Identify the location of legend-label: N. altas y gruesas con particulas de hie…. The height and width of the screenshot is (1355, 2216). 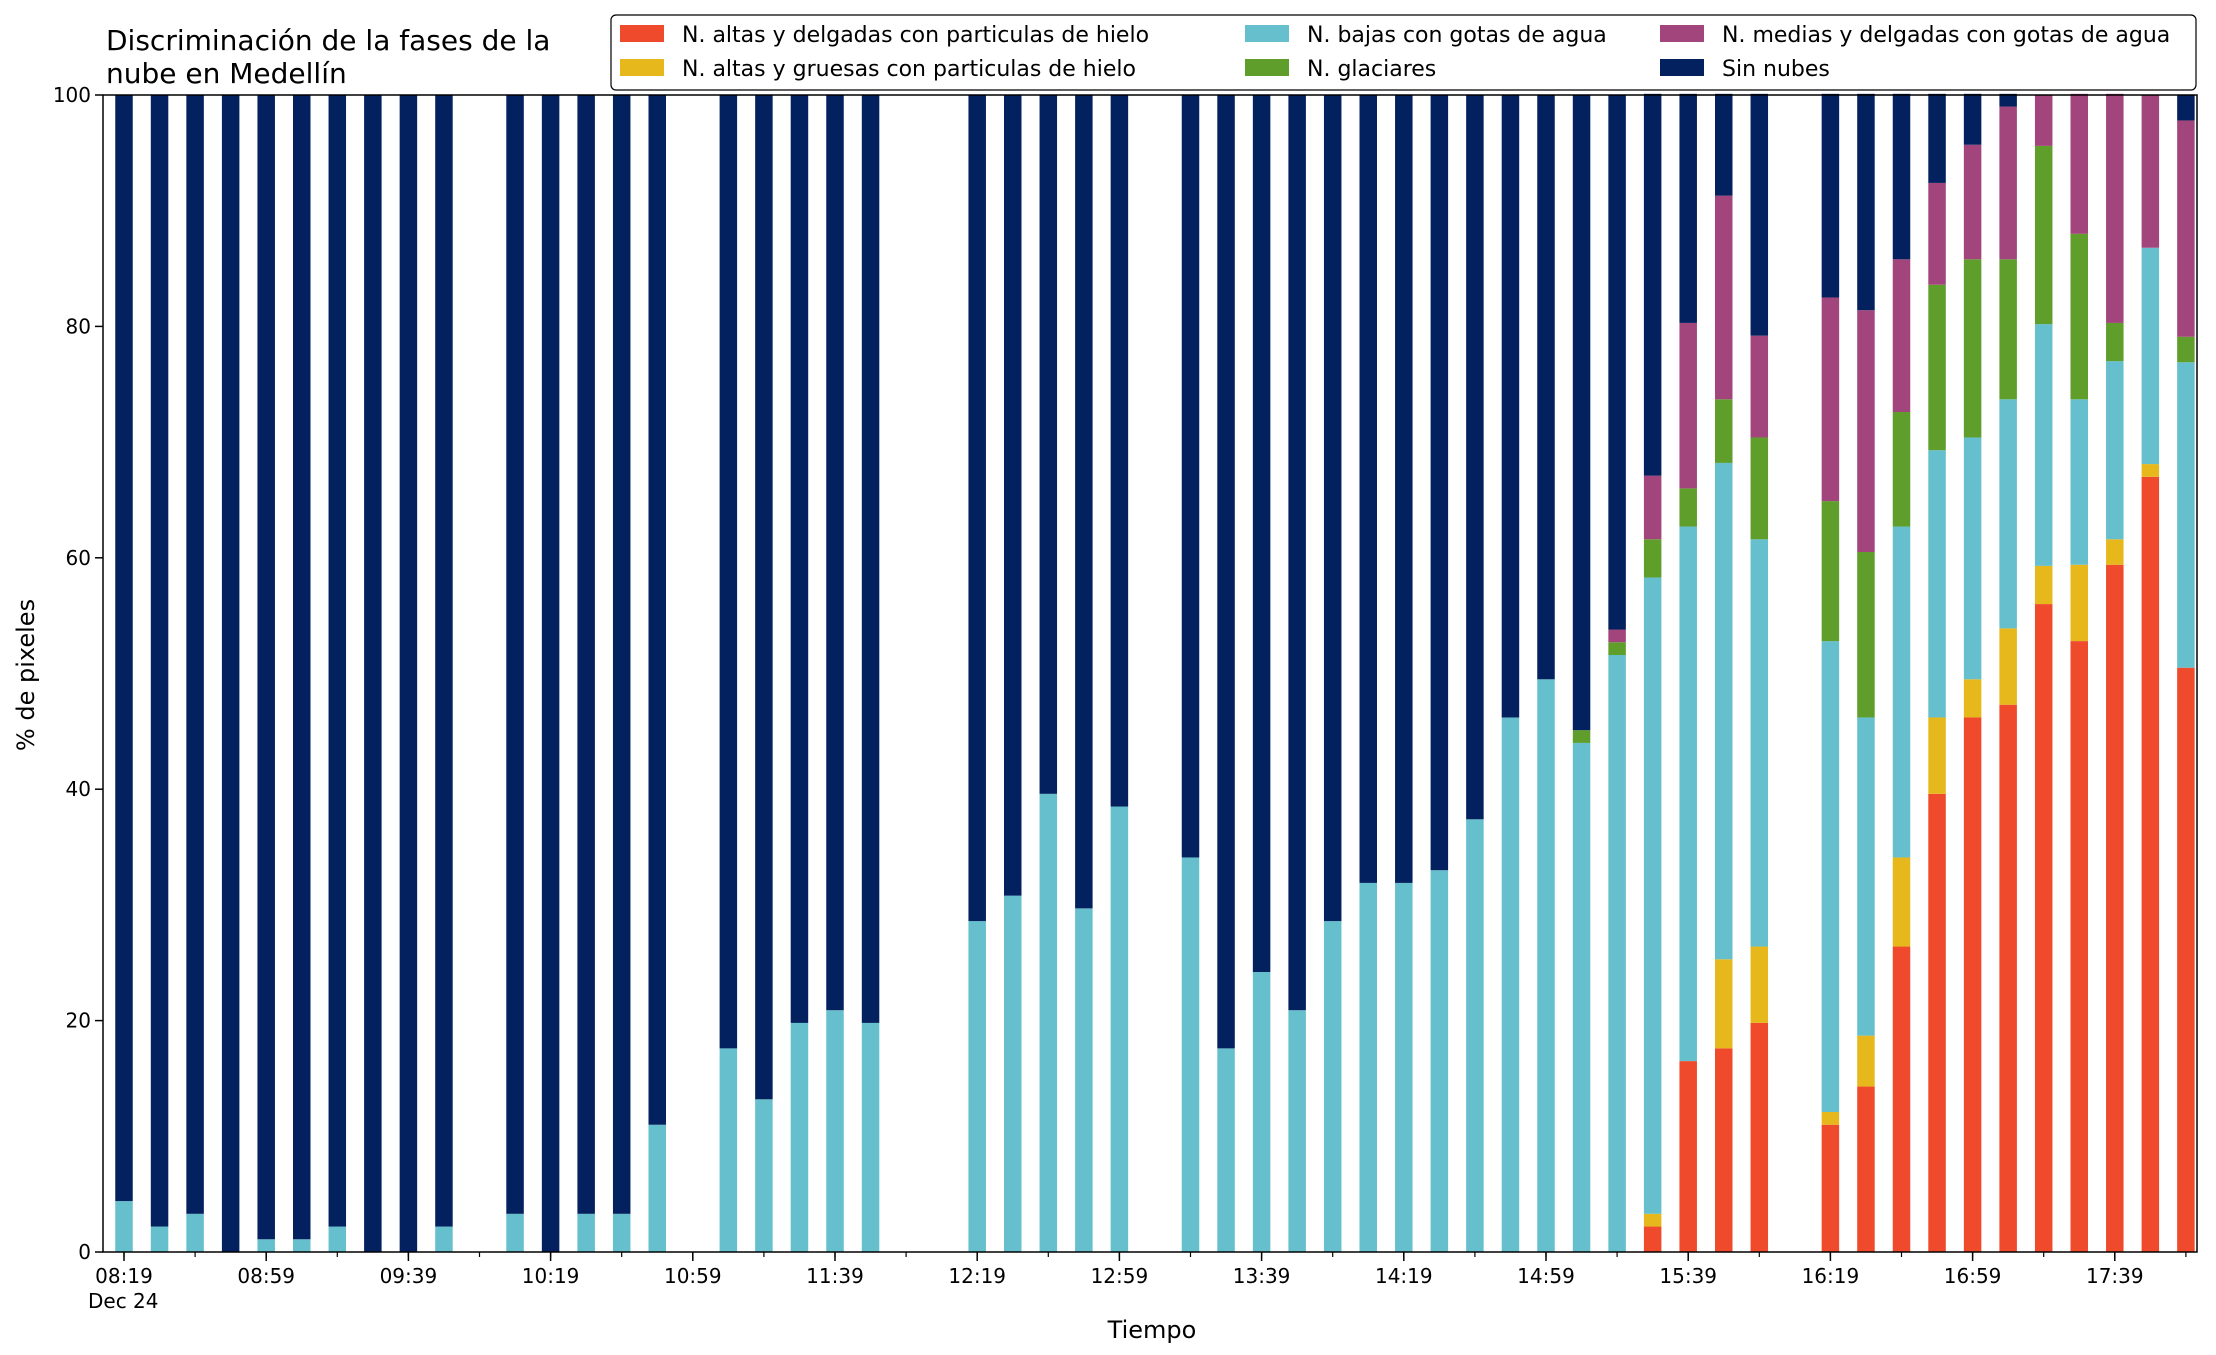
(909, 69).